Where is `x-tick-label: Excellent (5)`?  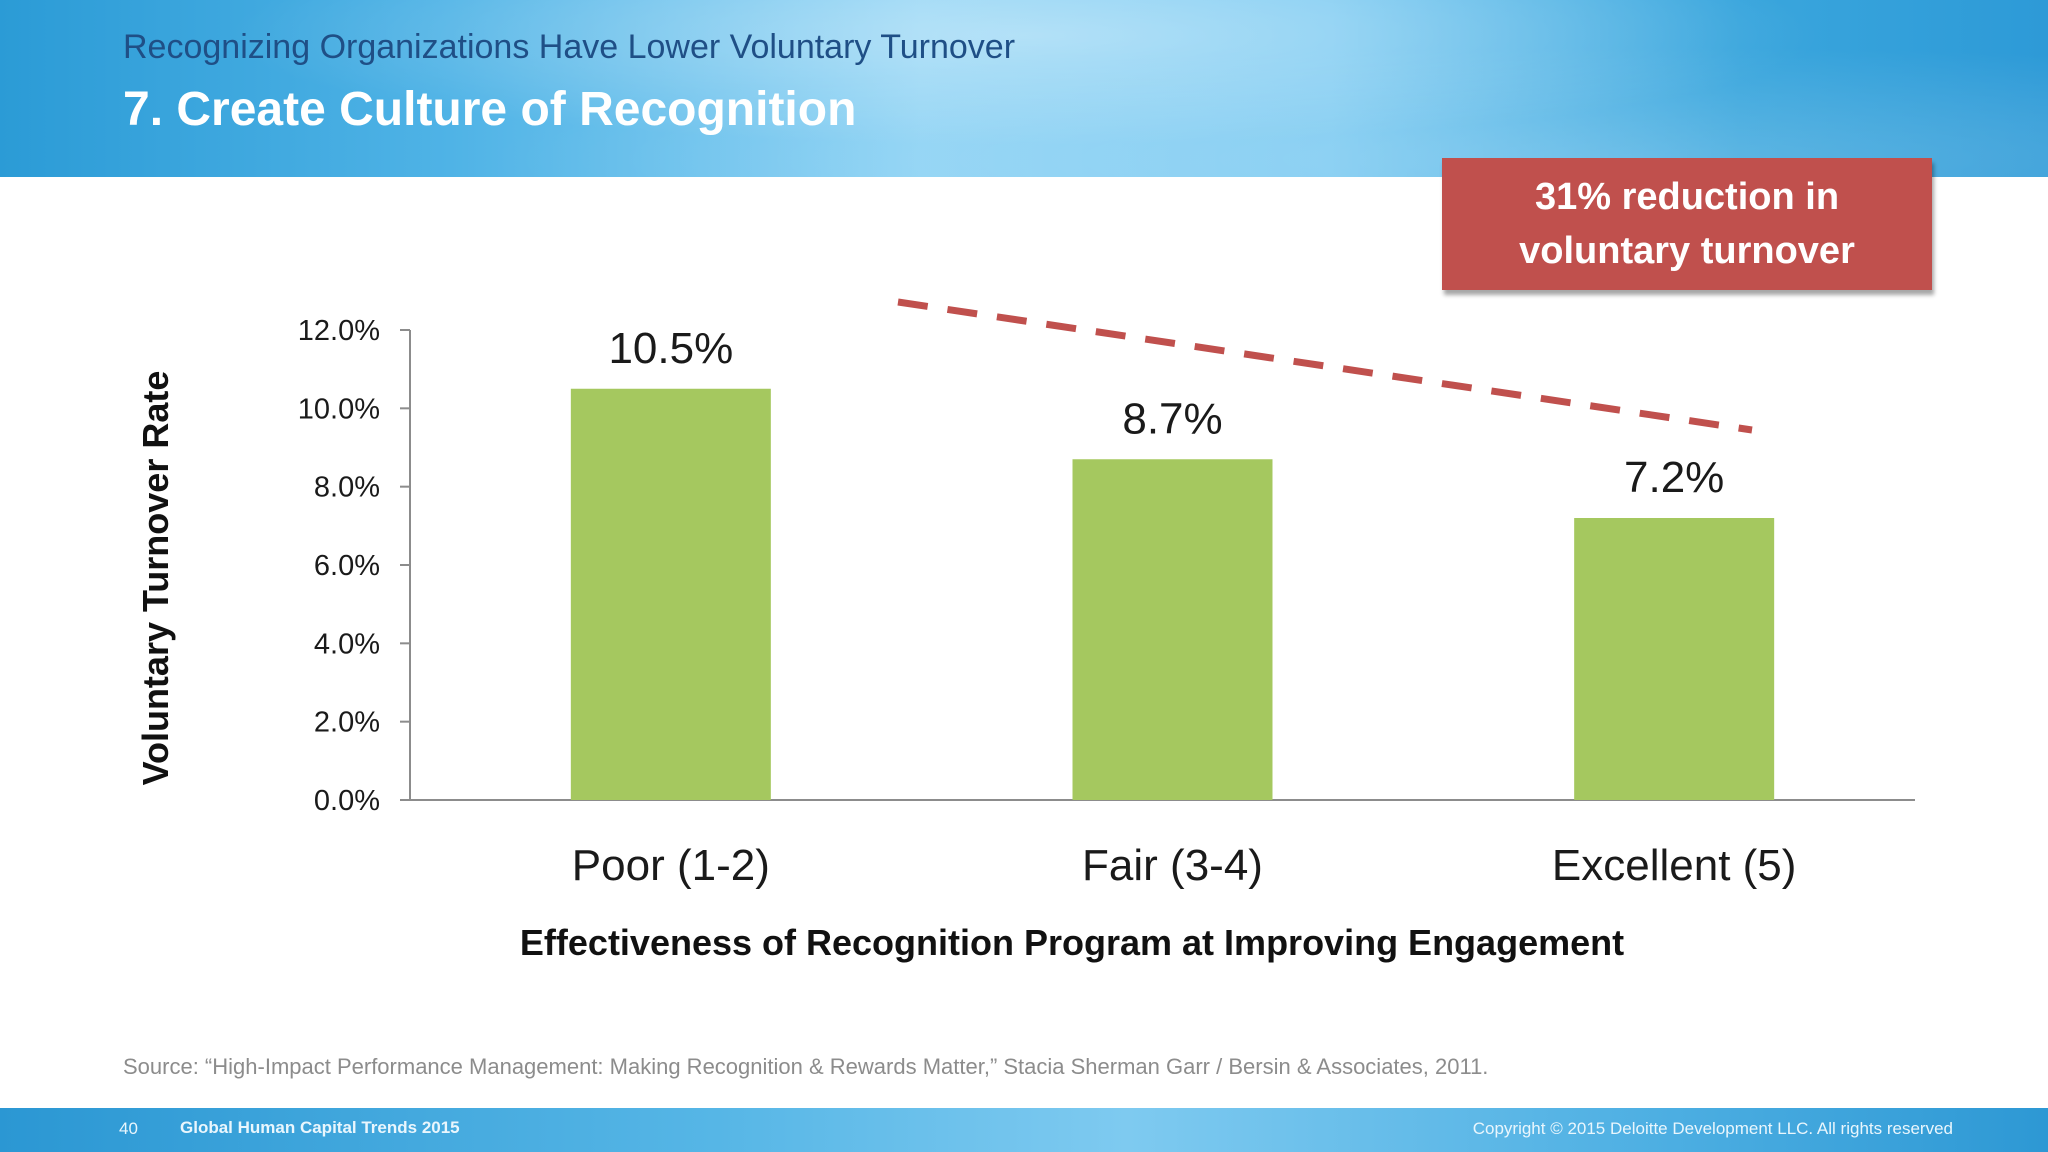
x-tick-label: Excellent (5) is located at coordinates (1674, 865).